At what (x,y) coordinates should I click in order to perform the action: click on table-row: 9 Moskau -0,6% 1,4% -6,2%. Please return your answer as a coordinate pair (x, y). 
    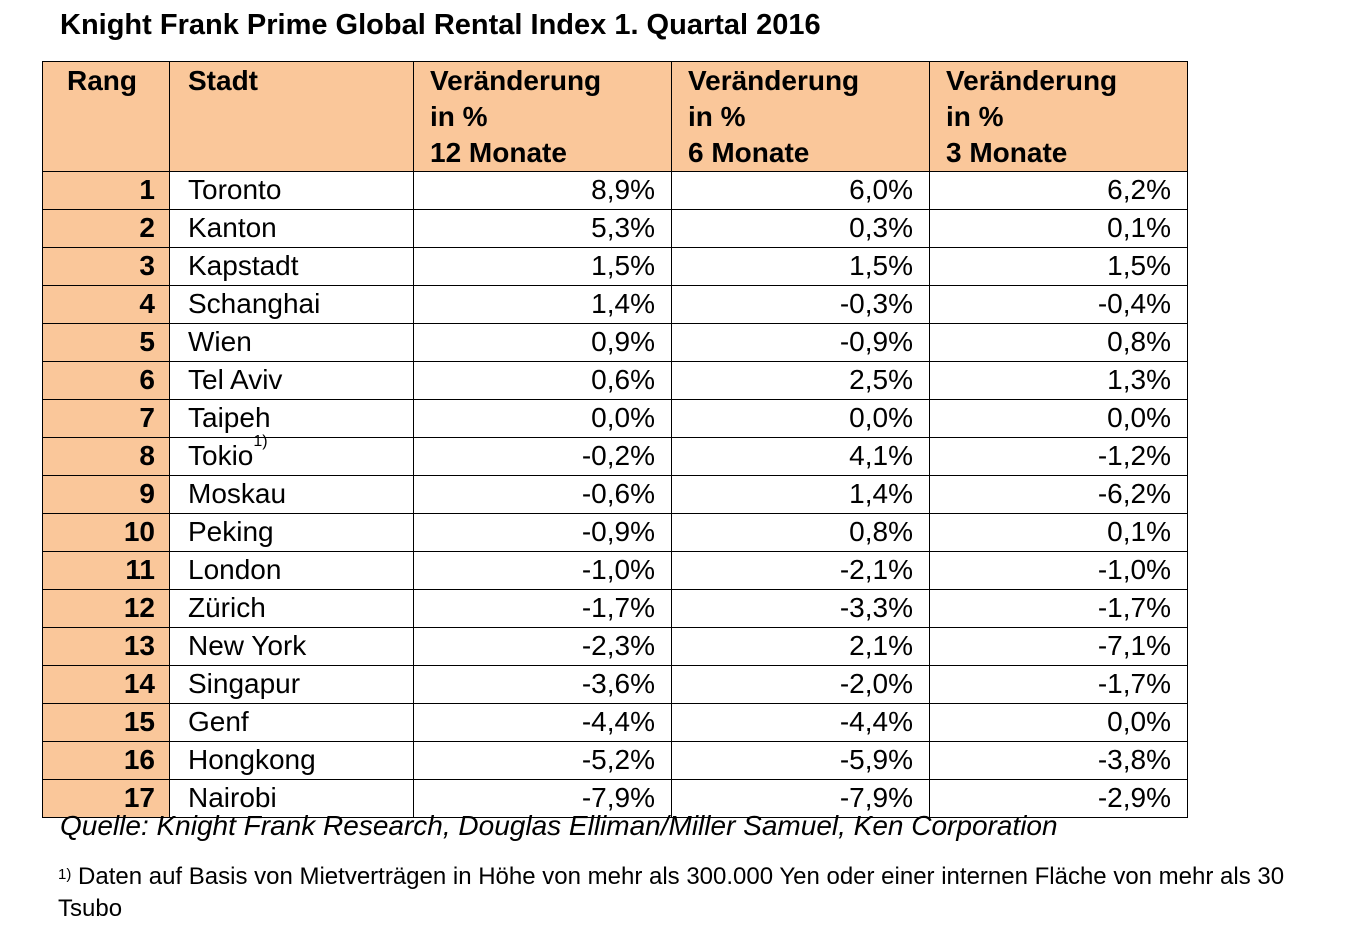
    Looking at the image, I should click on (615, 494).